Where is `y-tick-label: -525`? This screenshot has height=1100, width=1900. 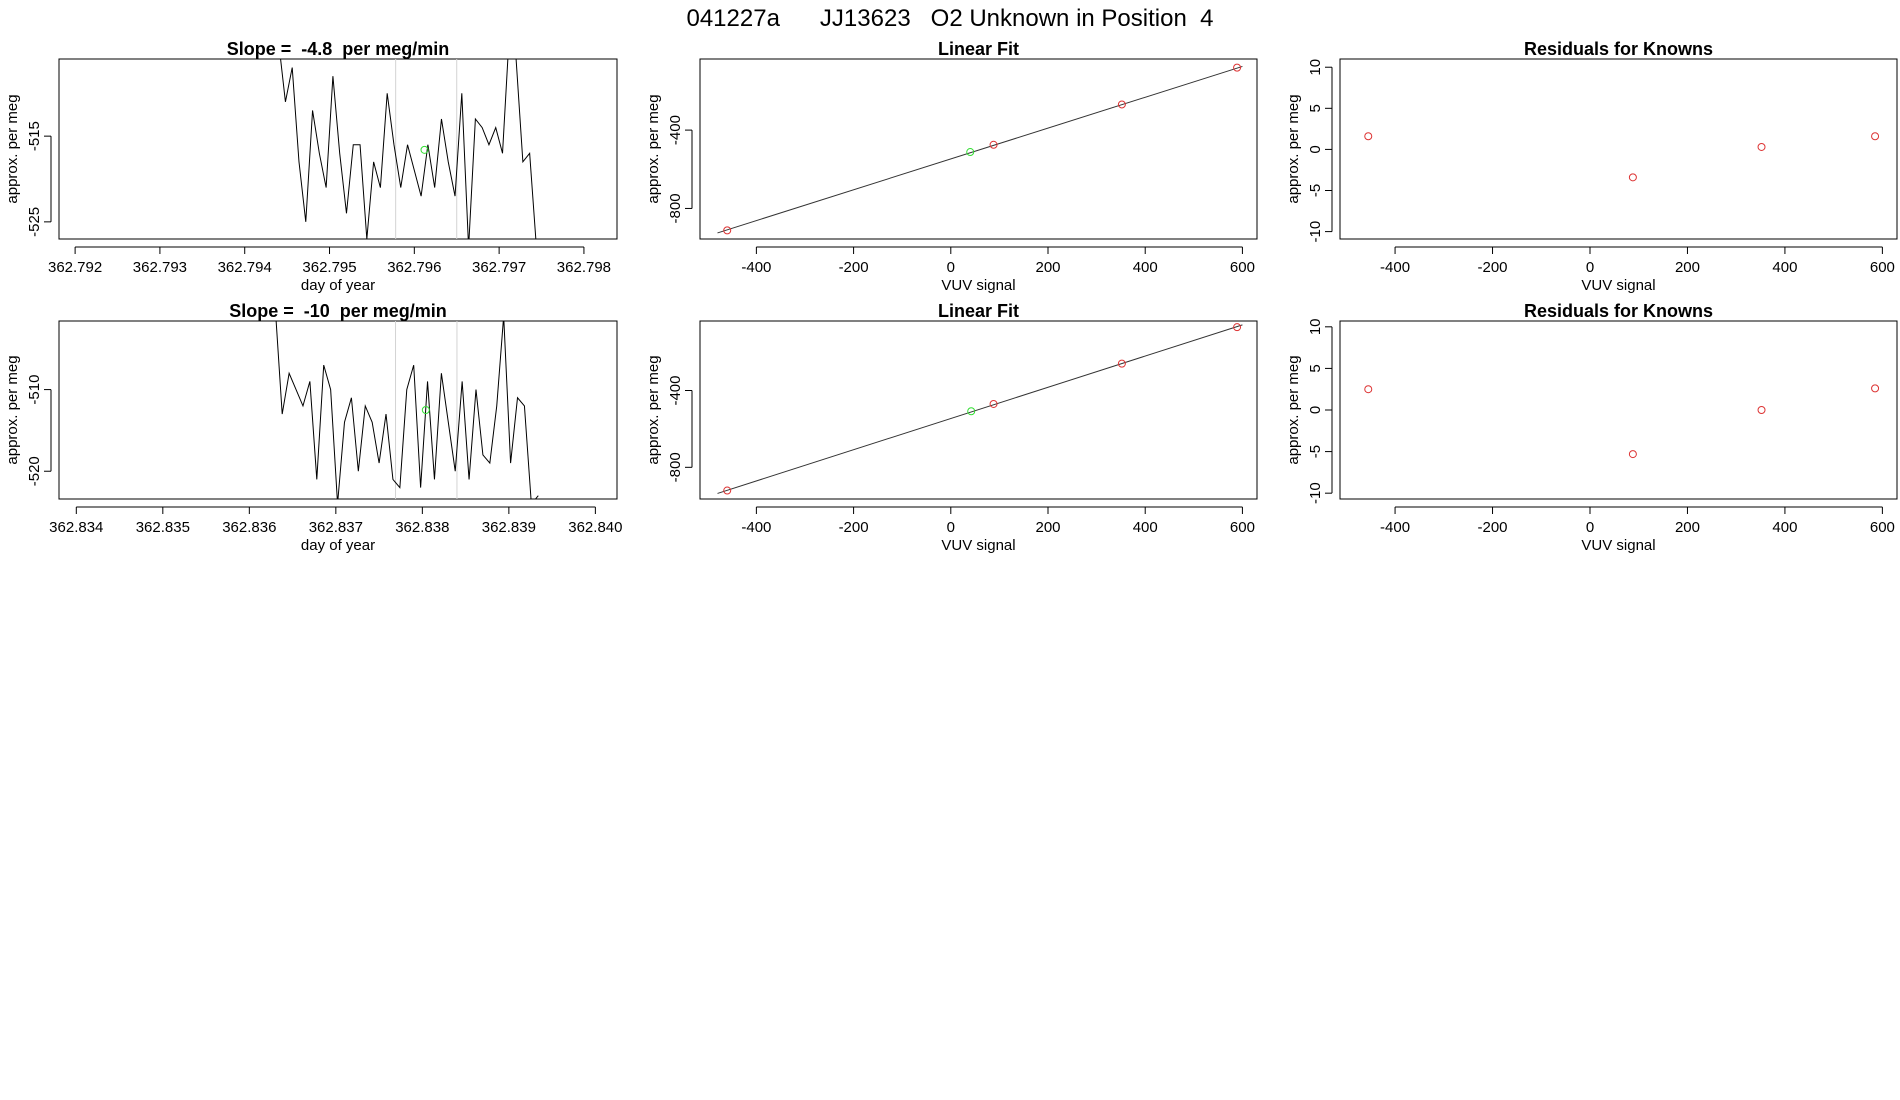 y-tick-label: -525 is located at coordinates (34, 222).